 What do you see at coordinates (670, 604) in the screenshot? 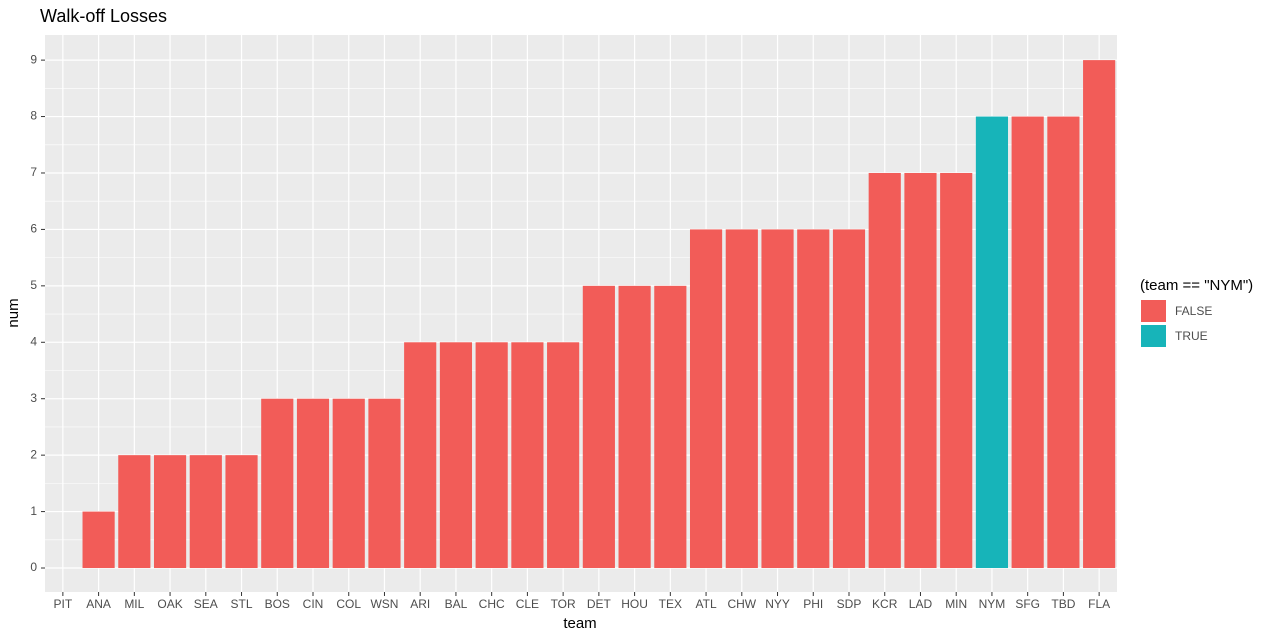
I see `x-tick-label: TEX` at bounding box center [670, 604].